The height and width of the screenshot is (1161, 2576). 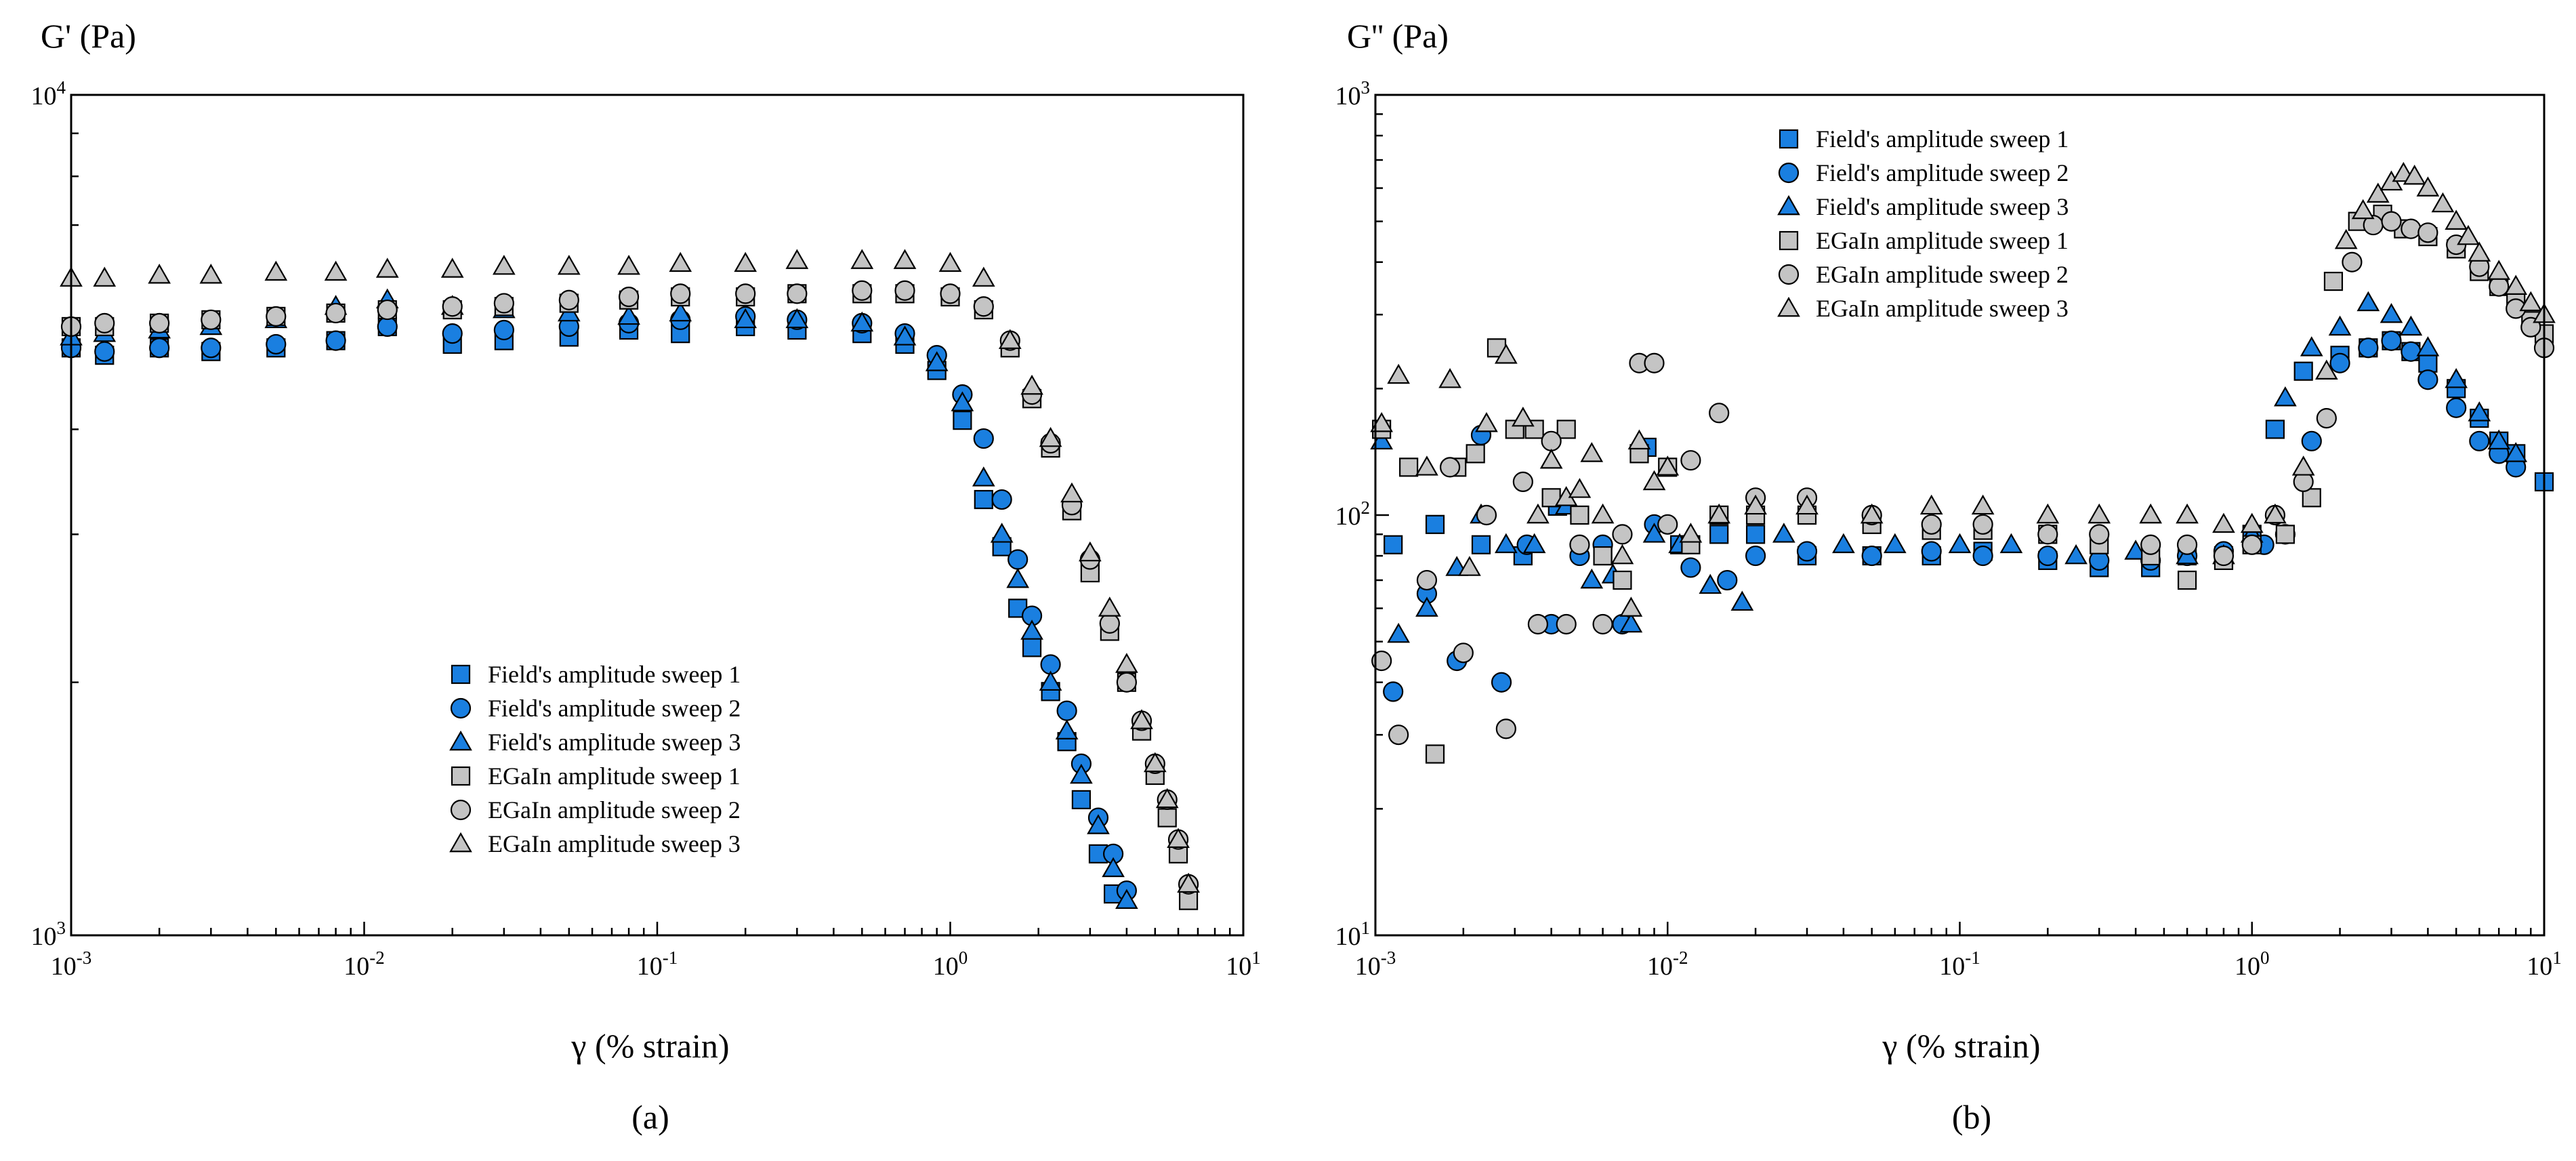 What do you see at coordinates (1959, 965) in the screenshot?
I see `panel-b-x-tick-label: 10⁻¹` at bounding box center [1959, 965].